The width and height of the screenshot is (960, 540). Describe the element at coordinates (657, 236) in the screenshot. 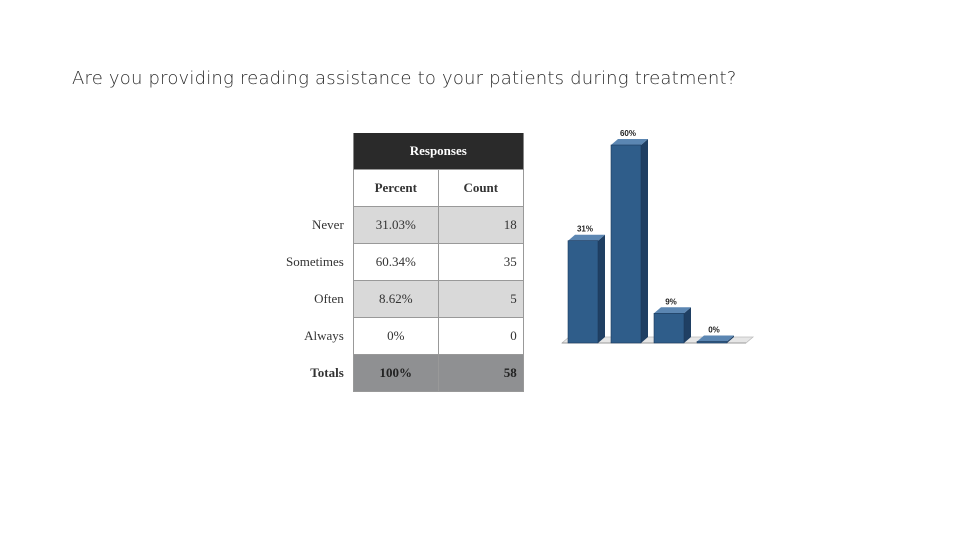

I see `bar-chart: 31% 60% 9% 0%` at that location.